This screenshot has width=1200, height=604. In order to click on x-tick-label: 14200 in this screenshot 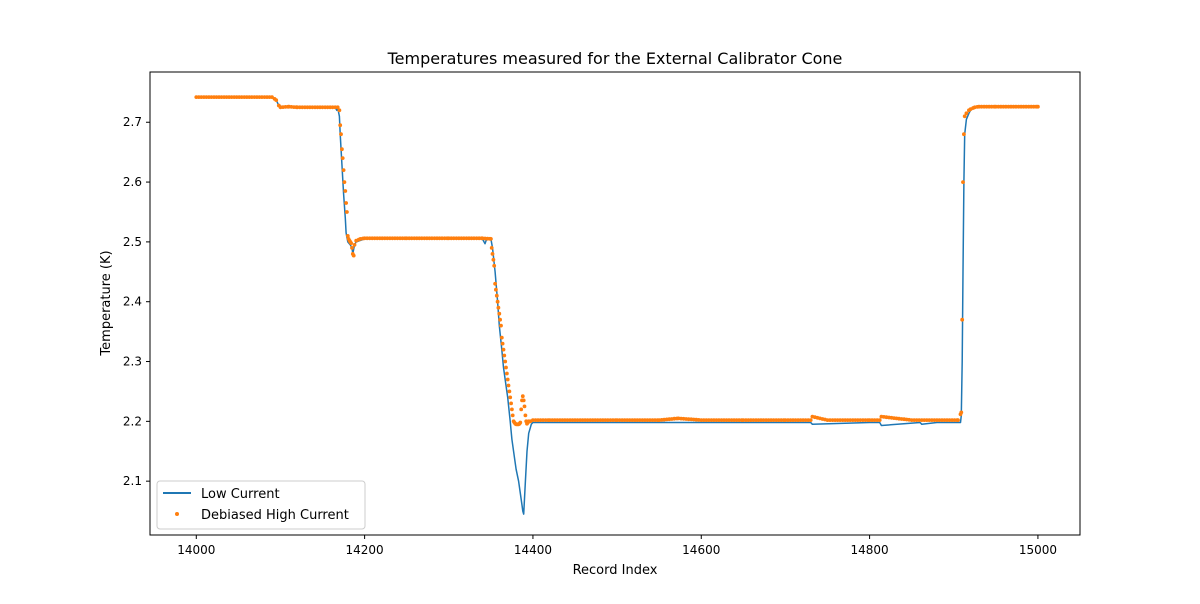, I will do `click(365, 550)`.